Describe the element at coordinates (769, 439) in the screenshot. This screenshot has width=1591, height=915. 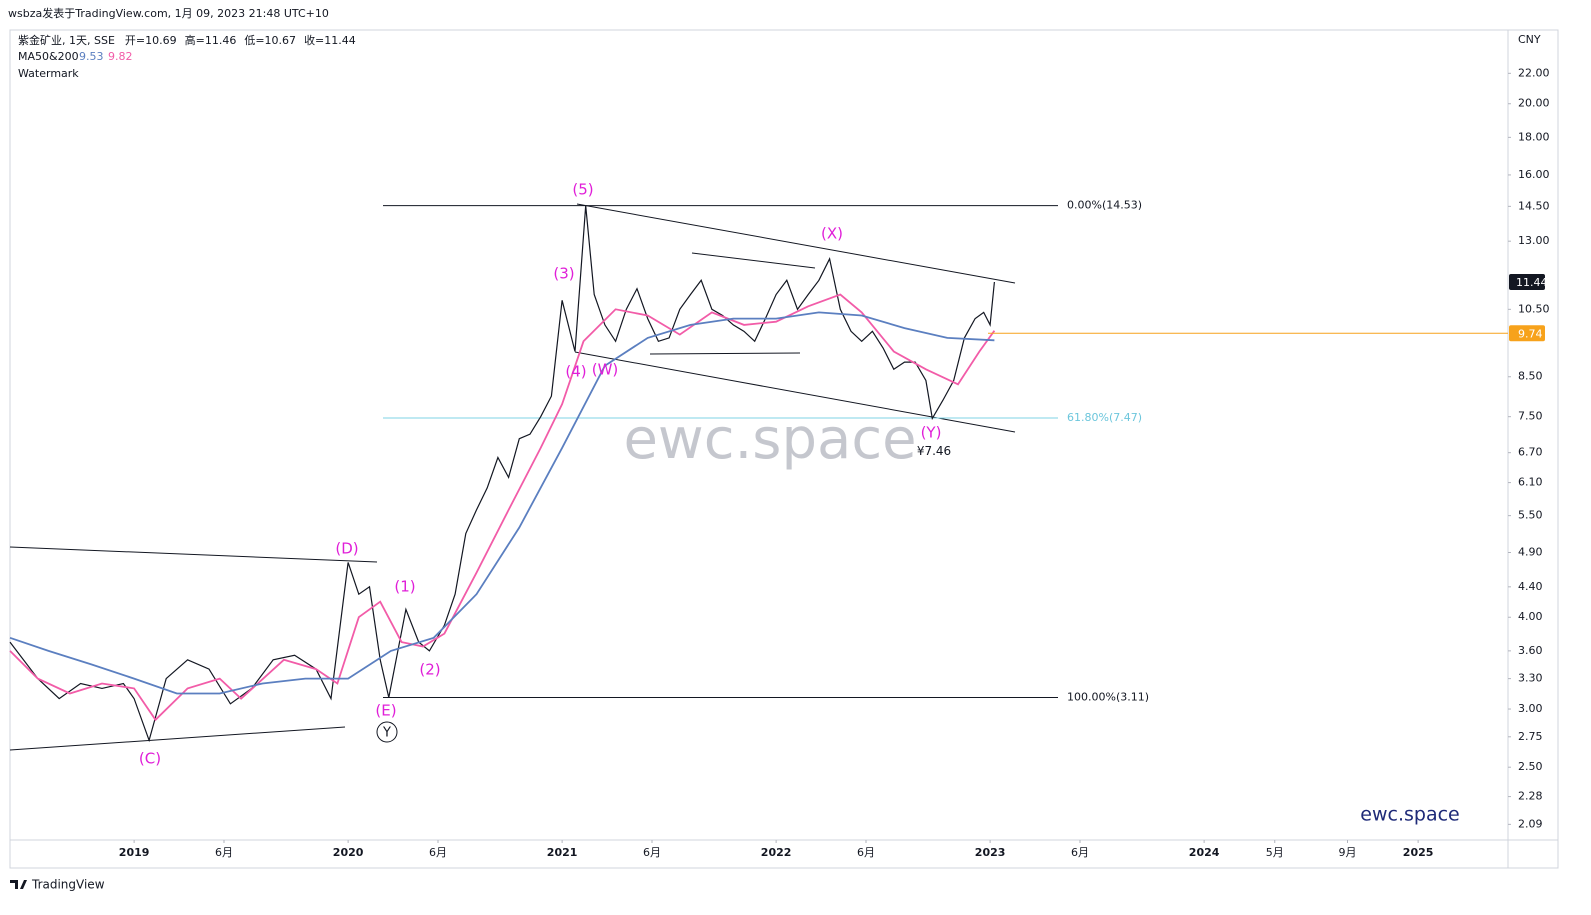
I see `watermark: ewc.space` at that location.